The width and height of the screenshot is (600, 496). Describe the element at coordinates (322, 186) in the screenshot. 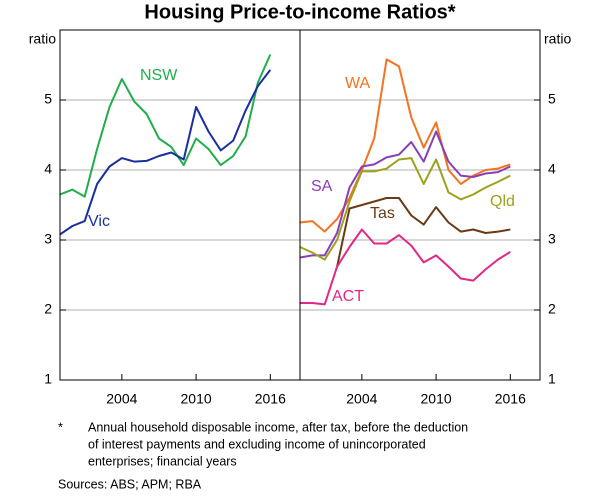

I see `series-label: SA` at that location.